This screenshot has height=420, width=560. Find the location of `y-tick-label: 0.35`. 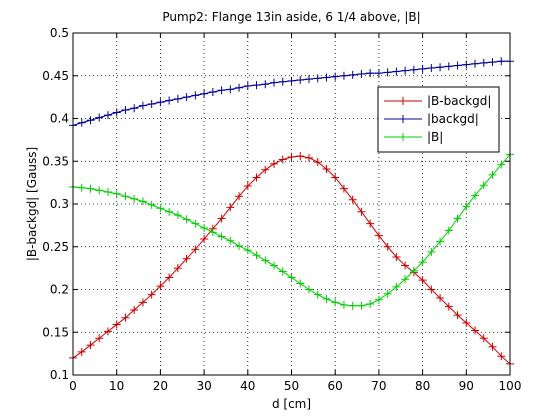

y-tick-label: 0.35 is located at coordinates (55, 161).